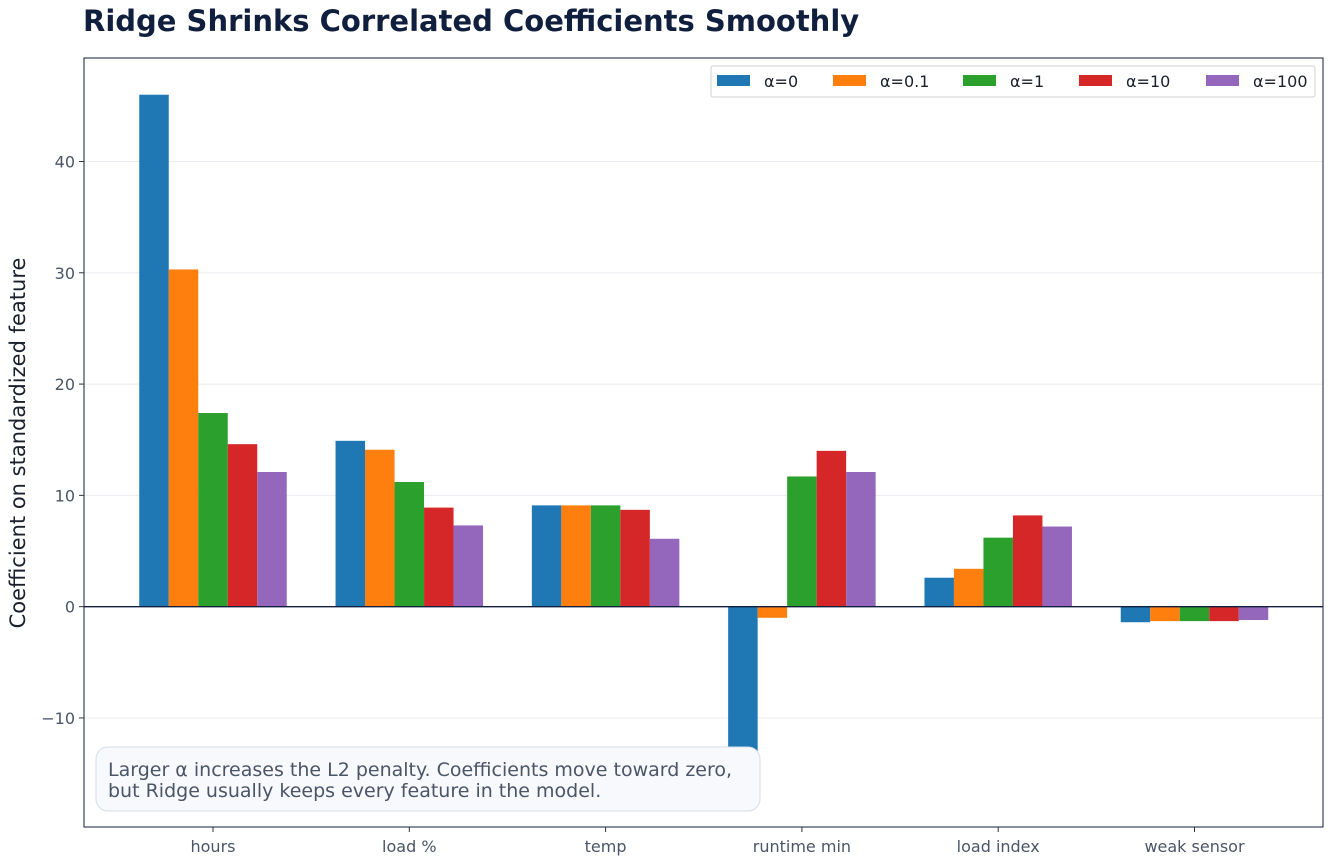 This screenshot has height=865, width=1333. I want to click on legend: α=0 α=0.1 α=1 α=10 α=100, so click(1013, 81).